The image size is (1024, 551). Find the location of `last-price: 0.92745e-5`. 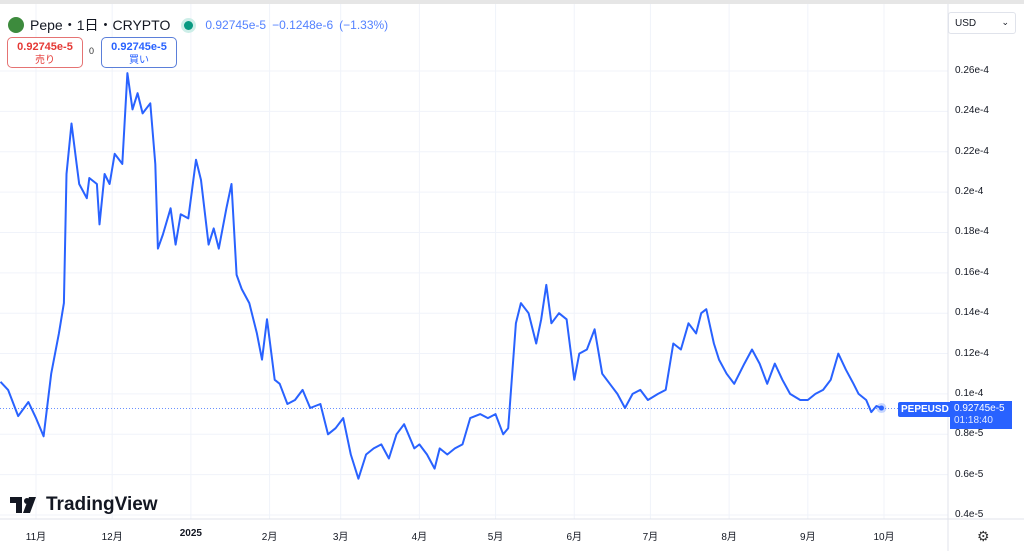

last-price: 0.92745e-5 is located at coordinates (236, 25).